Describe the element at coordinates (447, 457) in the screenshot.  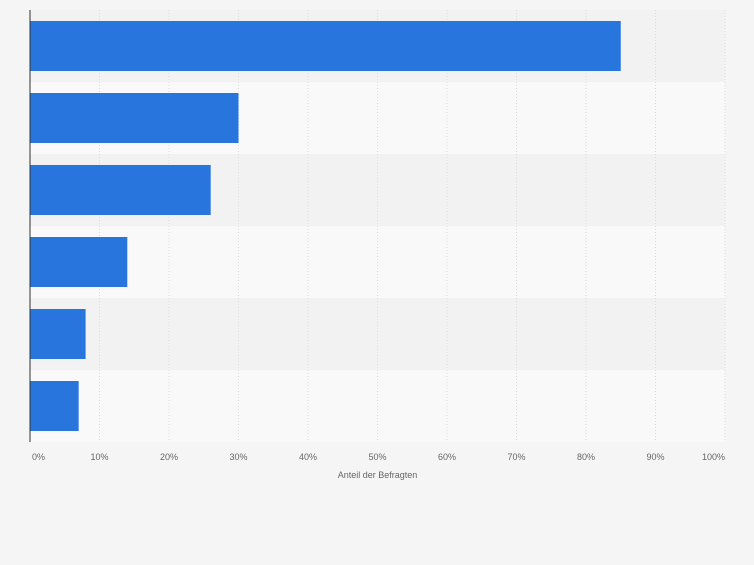
I see `x-tick-label: 60%` at that location.